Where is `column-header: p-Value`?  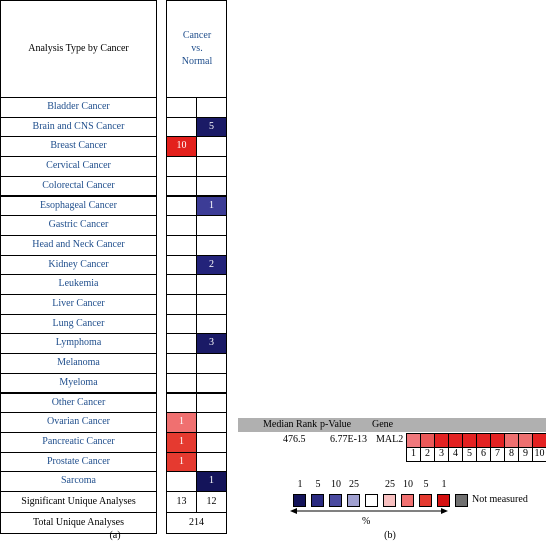 column-header: p-Value is located at coordinates (336, 424).